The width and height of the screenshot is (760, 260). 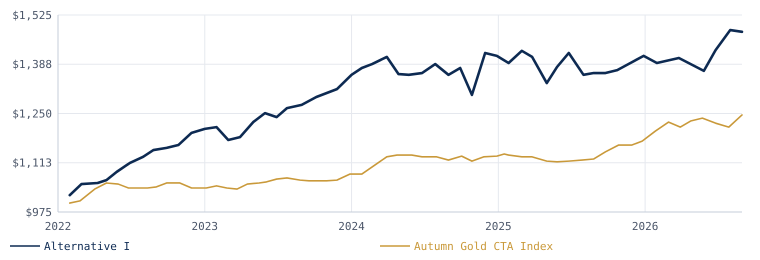 What do you see at coordinates (352, 226) in the screenshot?
I see `x-tick-label: 2024` at bounding box center [352, 226].